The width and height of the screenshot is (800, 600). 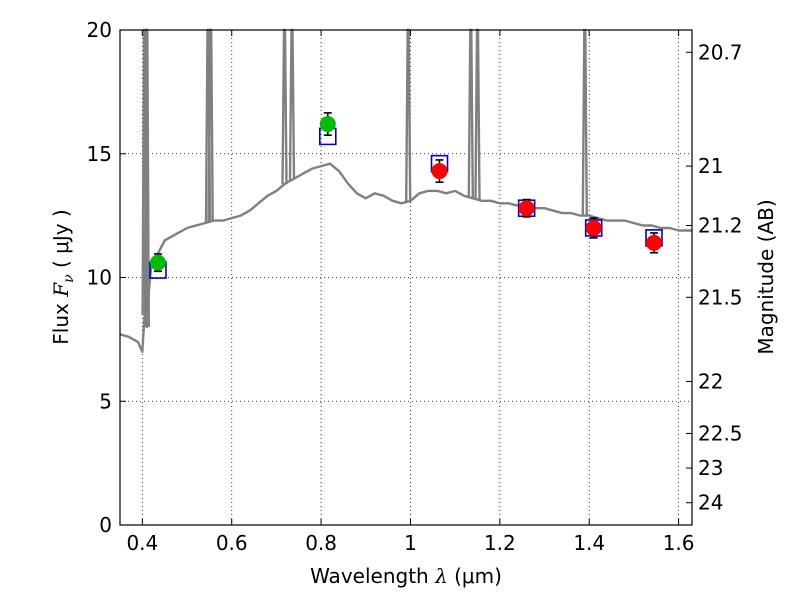 I want to click on y-tick-label: 15, so click(x=99, y=154).